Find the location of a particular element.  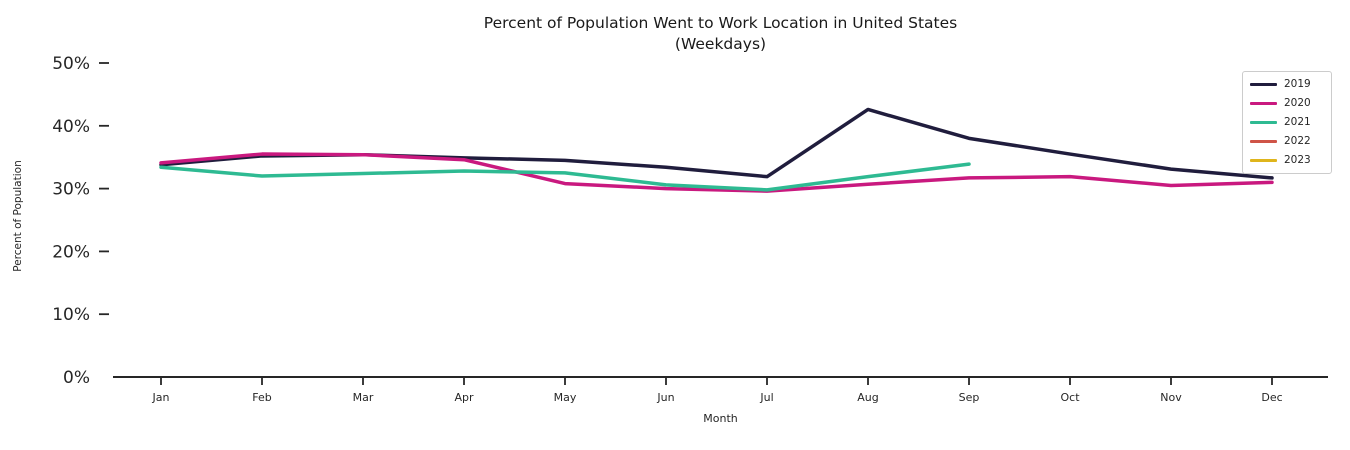

legend-item-2022: 2022 is located at coordinates (1286, 141).